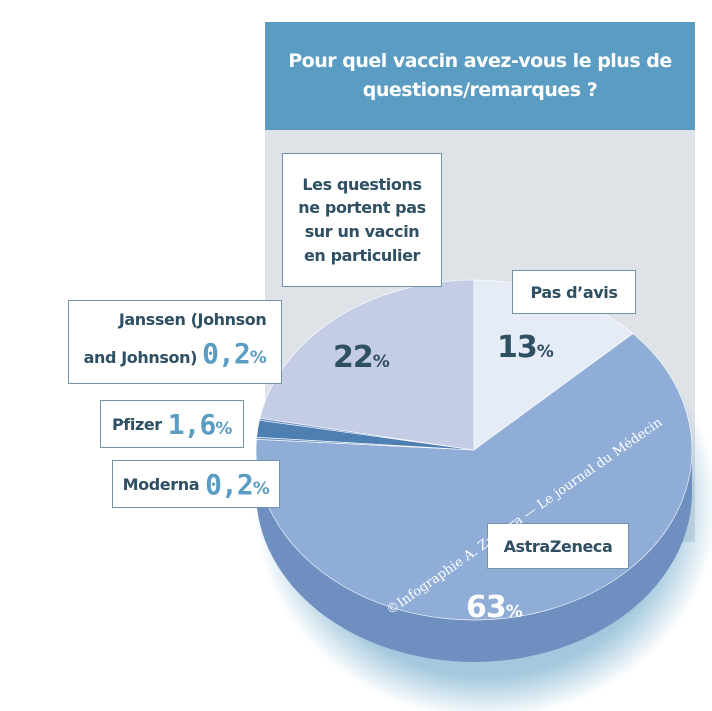  What do you see at coordinates (136, 424) in the screenshot?
I see `label-pfizer-text: Pfizer` at bounding box center [136, 424].